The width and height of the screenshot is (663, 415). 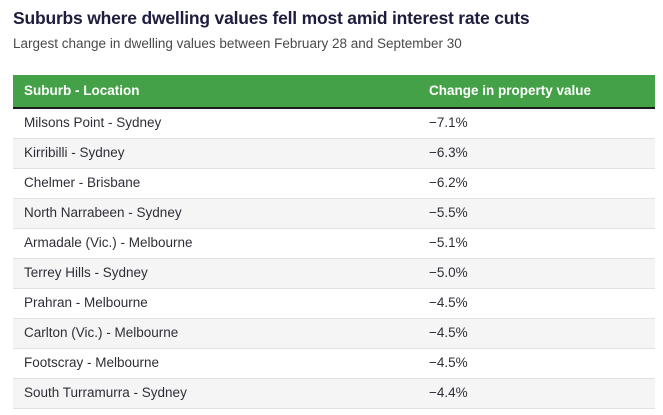 I want to click on suburb-location-cell: Carlton (Vic.) - Melbourne, so click(x=215, y=334).